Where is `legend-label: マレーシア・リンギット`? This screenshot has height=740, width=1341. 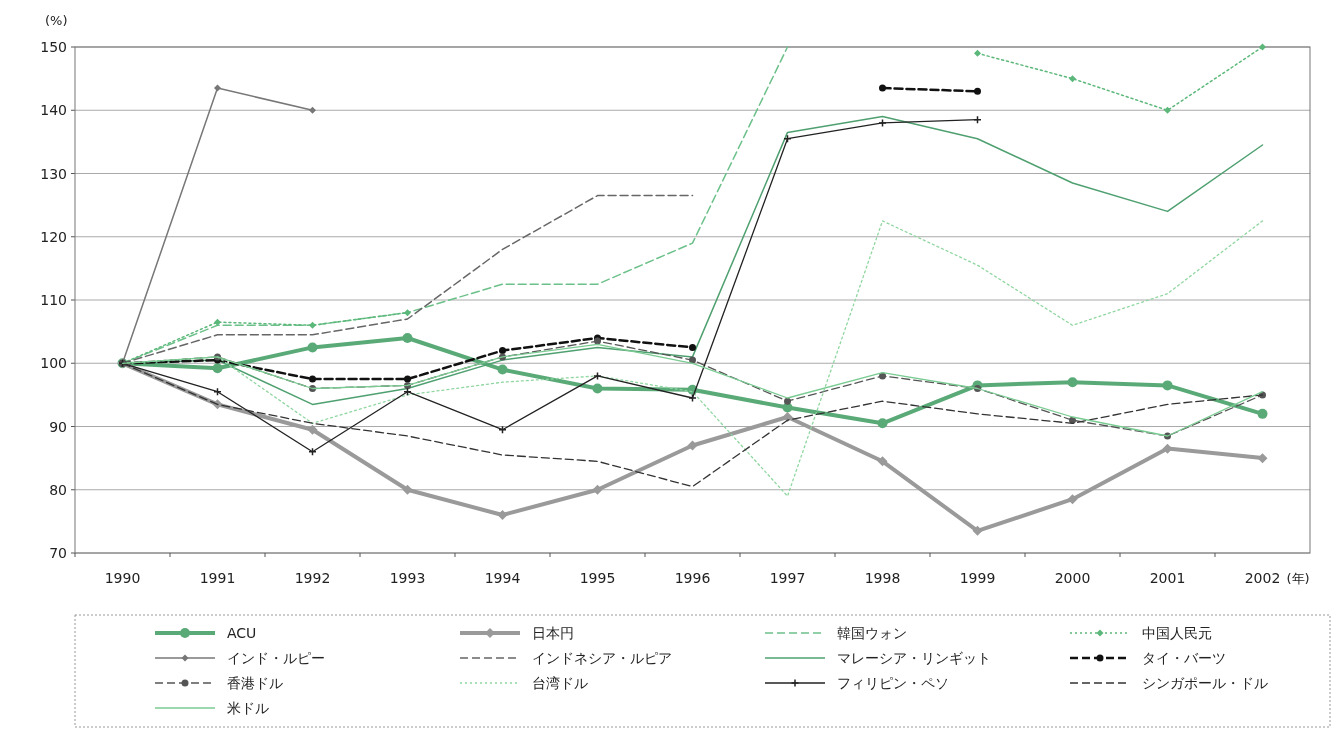 legend-label: マレーシア・リンギット is located at coordinates (914, 658).